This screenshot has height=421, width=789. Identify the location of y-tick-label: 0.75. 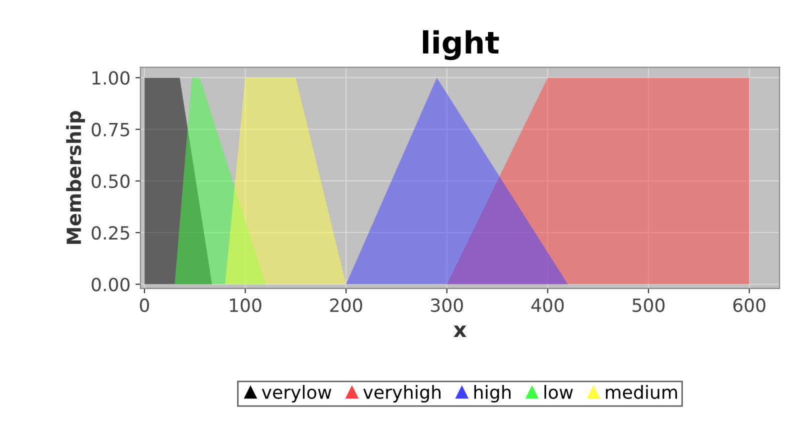
(111, 129).